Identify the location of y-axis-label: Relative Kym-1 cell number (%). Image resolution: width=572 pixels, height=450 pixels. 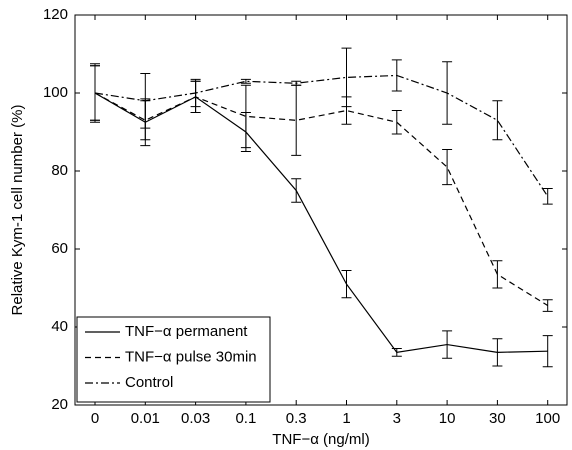
(17, 210).